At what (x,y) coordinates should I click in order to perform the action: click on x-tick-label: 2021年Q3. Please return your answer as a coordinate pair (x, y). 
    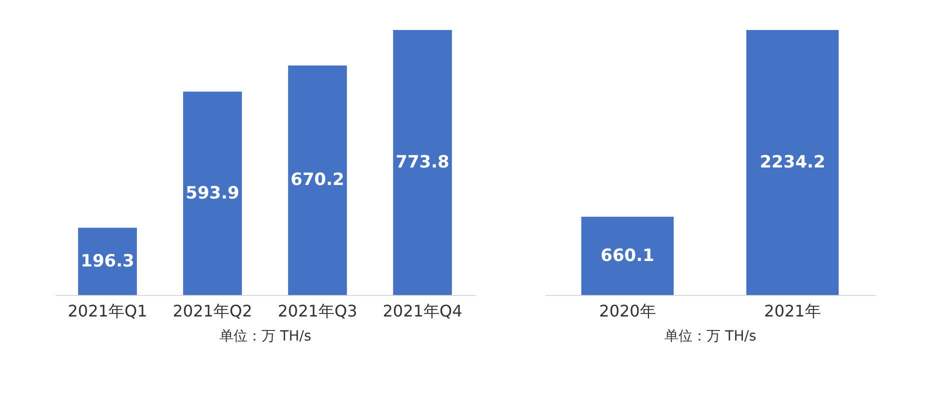
    Looking at the image, I should click on (318, 311).